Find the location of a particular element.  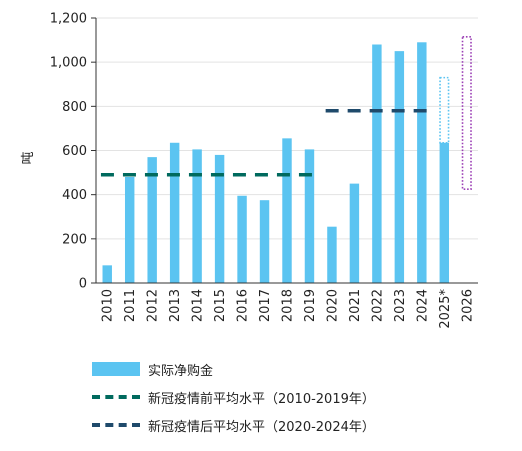

y-tick-labels: 0 200 400 600 800 1,000 1,200 is located at coordinates (68, 152).